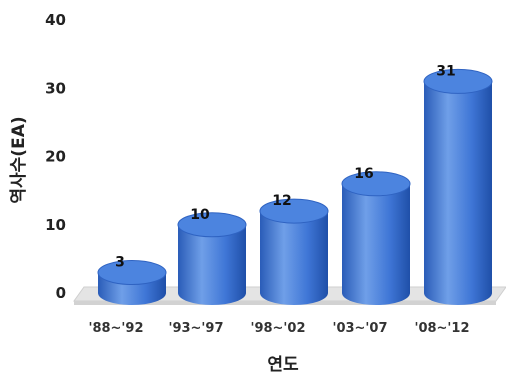 This screenshot has width=506, height=381. What do you see at coordinates (363, 174) in the screenshot?
I see `data-label: 16` at bounding box center [363, 174].